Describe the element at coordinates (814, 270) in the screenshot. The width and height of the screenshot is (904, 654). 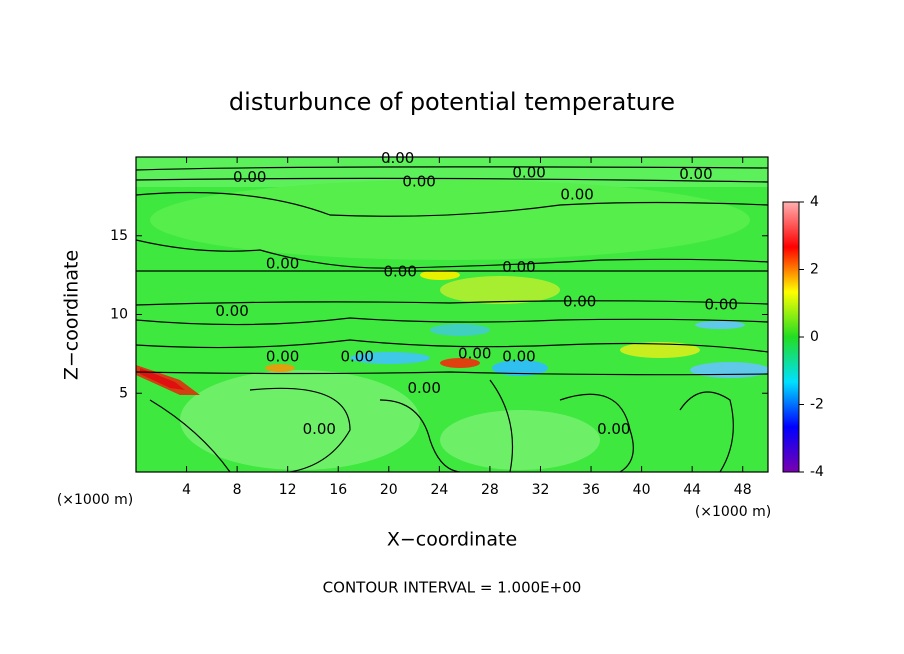
I see `colorbar-tick-label: 2` at that location.